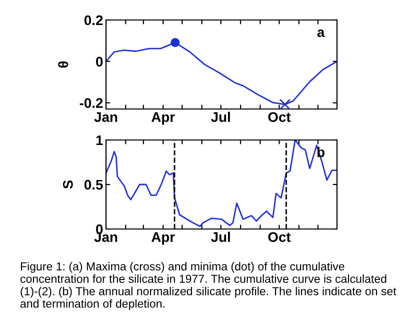  I want to click on y-tick-label: 0, so click(99, 61).